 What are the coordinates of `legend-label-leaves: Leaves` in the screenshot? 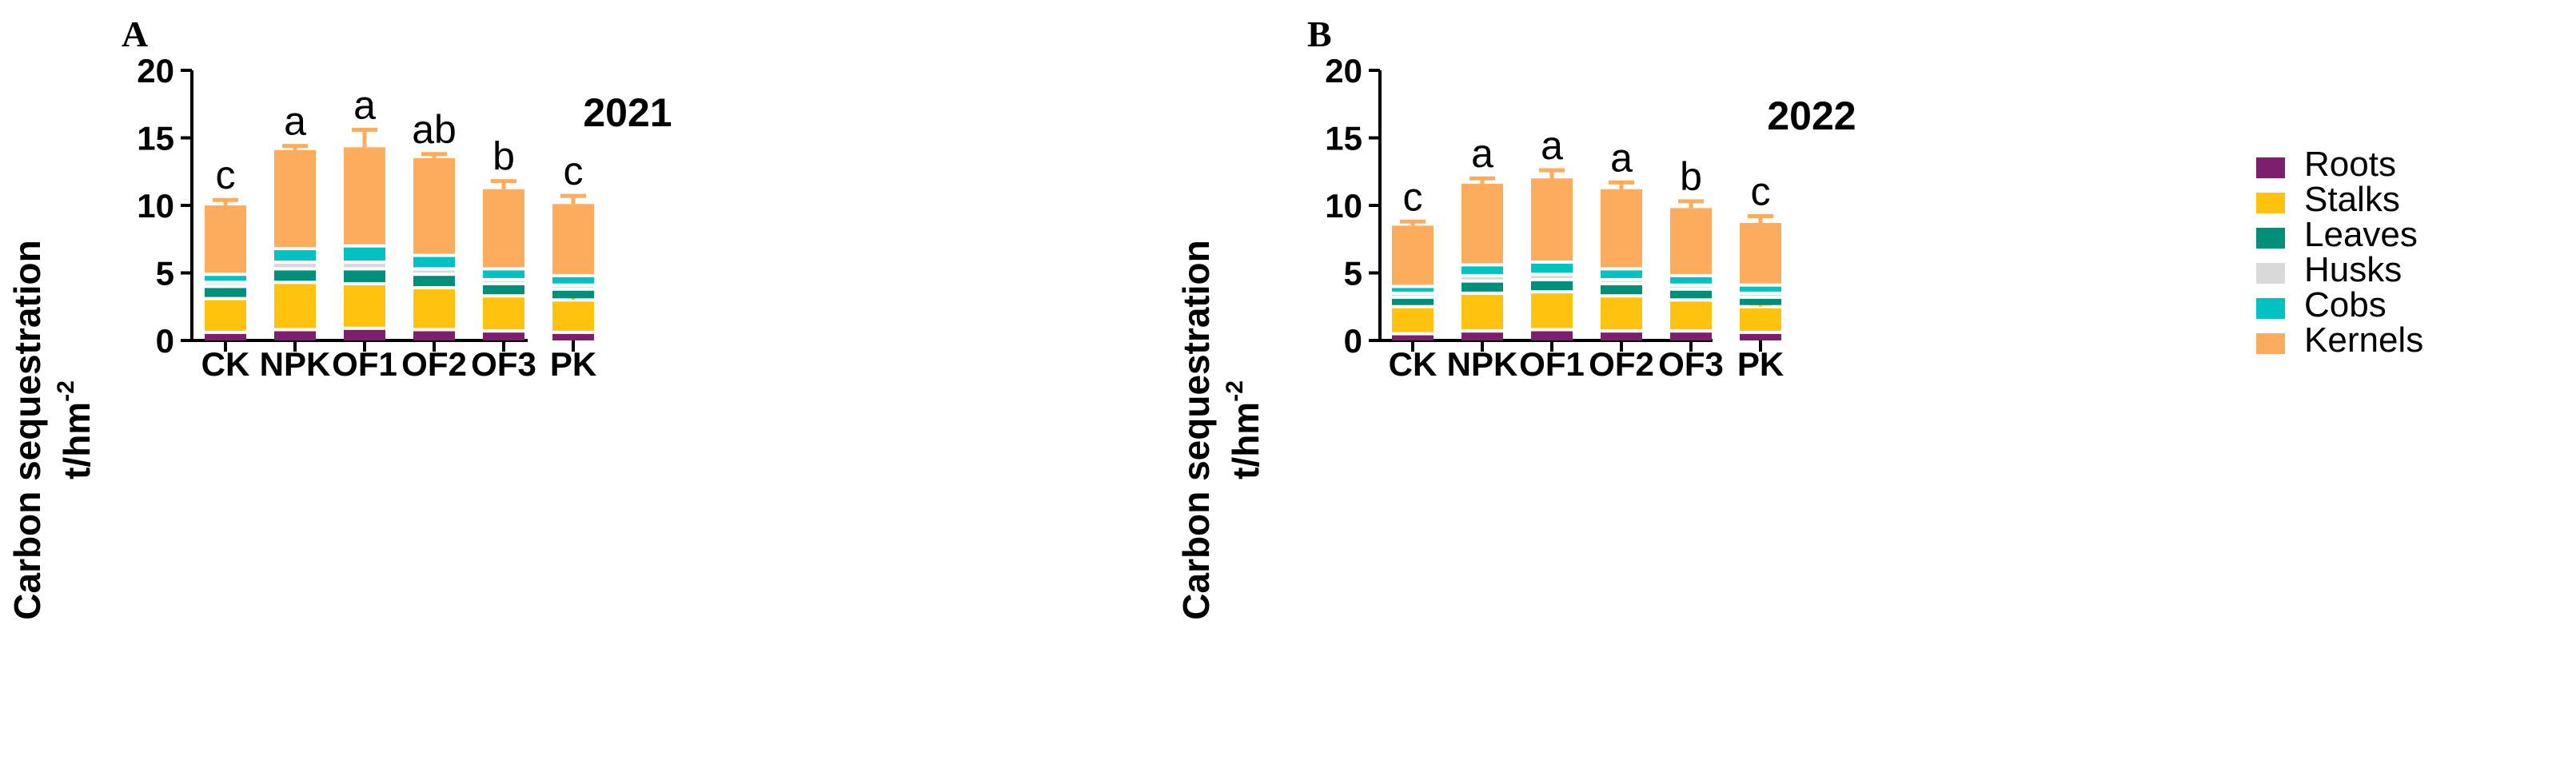 It's located at (2361, 234).